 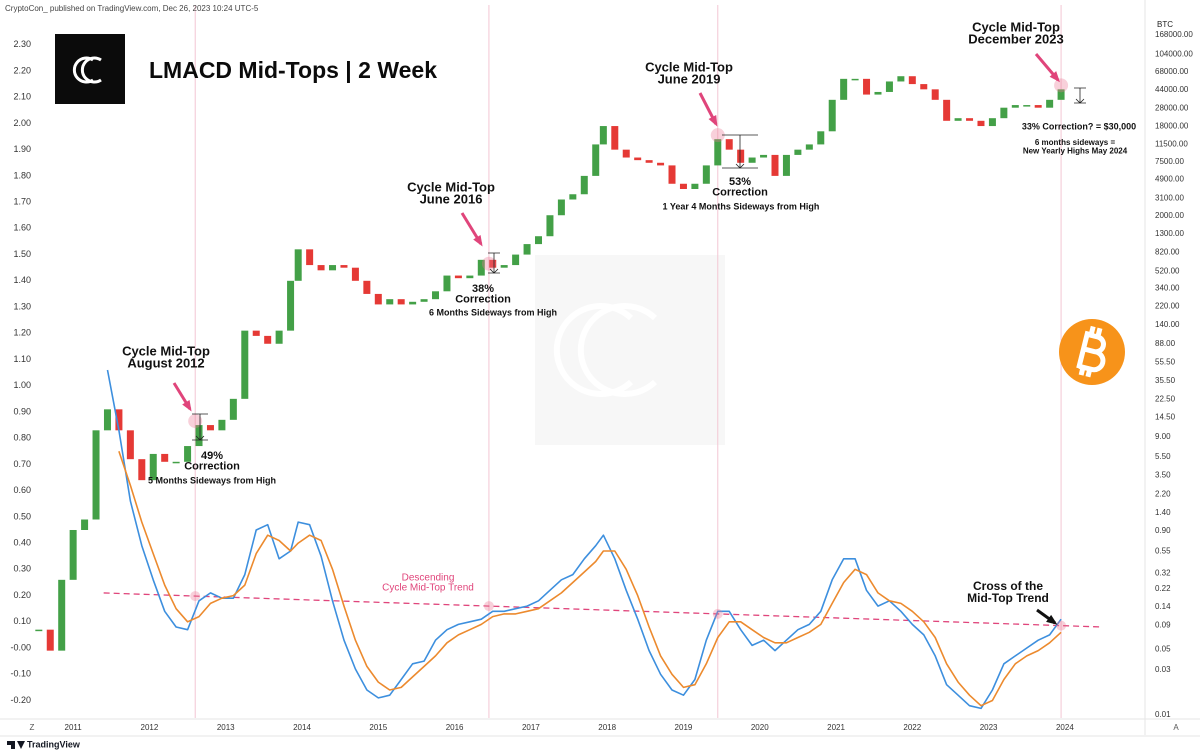 What do you see at coordinates (22, 595) in the screenshot?
I see `y-tick-label: 0.20` at bounding box center [22, 595].